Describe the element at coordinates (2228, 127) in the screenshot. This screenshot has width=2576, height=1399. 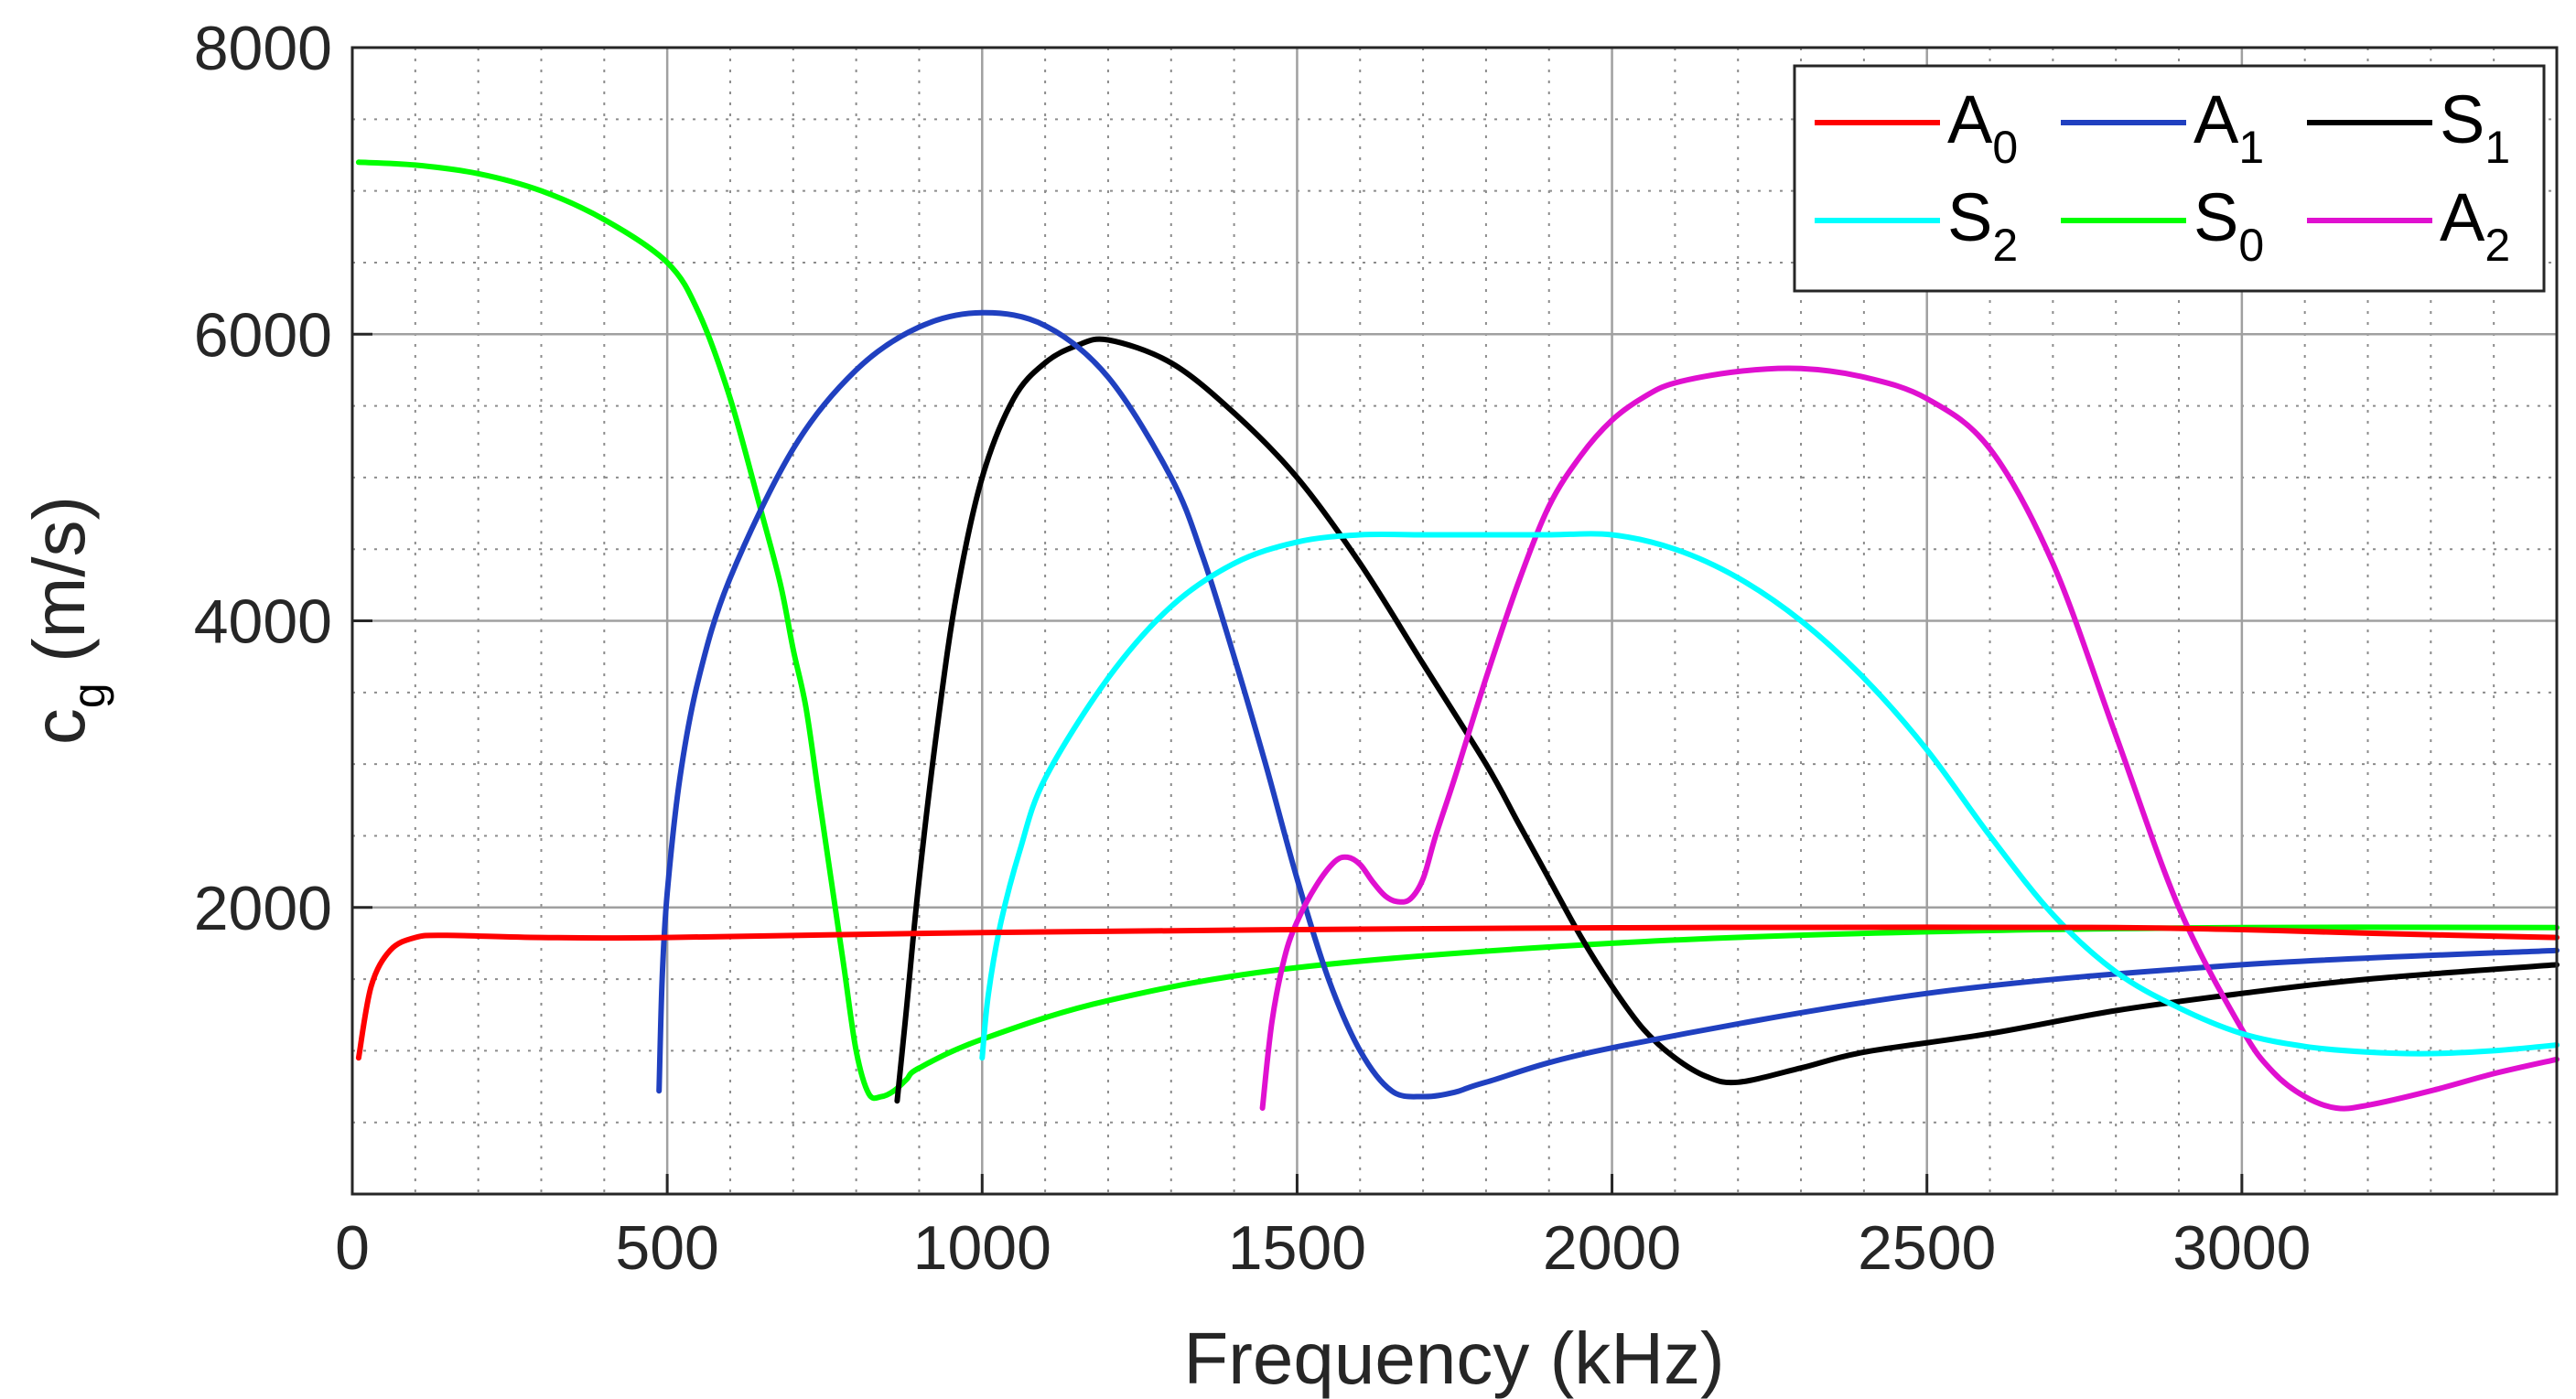
I see `legend-label-a1: A1` at that location.